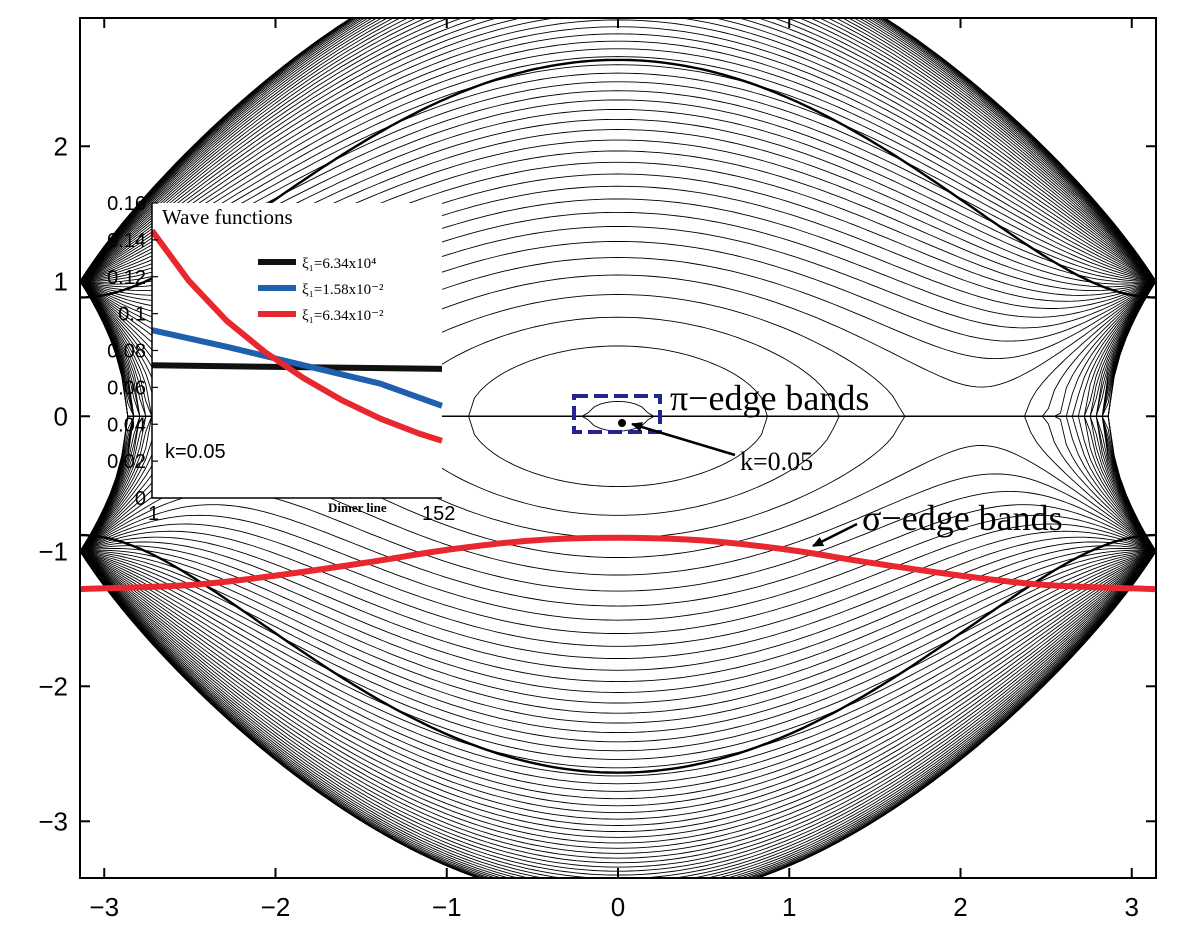 Image resolution: width=1196 pixels, height=942 pixels. I want to click on x-tick-label: 2, so click(960, 907).